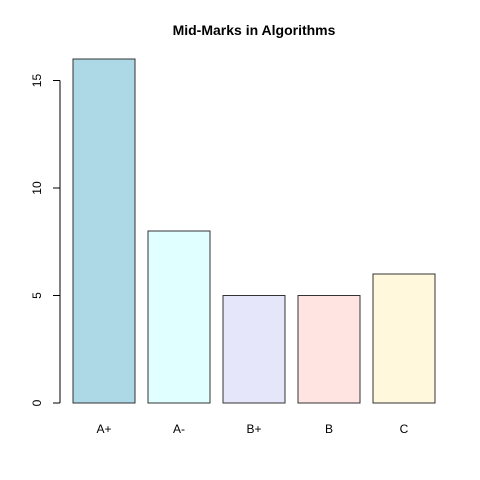 The height and width of the screenshot is (480, 480). What do you see at coordinates (404, 338) in the screenshot?
I see `bar-C` at bounding box center [404, 338].